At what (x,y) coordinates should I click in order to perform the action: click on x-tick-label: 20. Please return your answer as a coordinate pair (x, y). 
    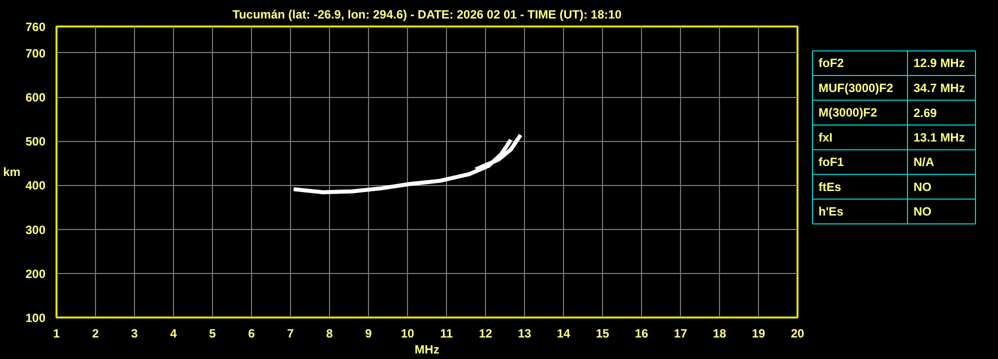
    Looking at the image, I should click on (797, 333).